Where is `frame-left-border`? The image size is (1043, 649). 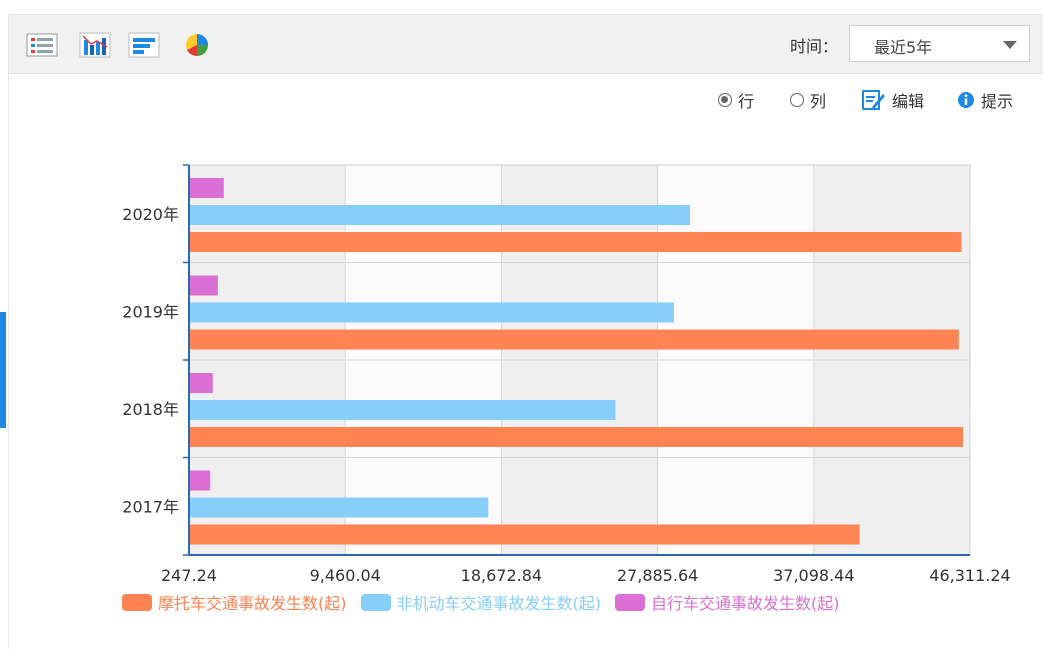 frame-left-border is located at coordinates (8, 331).